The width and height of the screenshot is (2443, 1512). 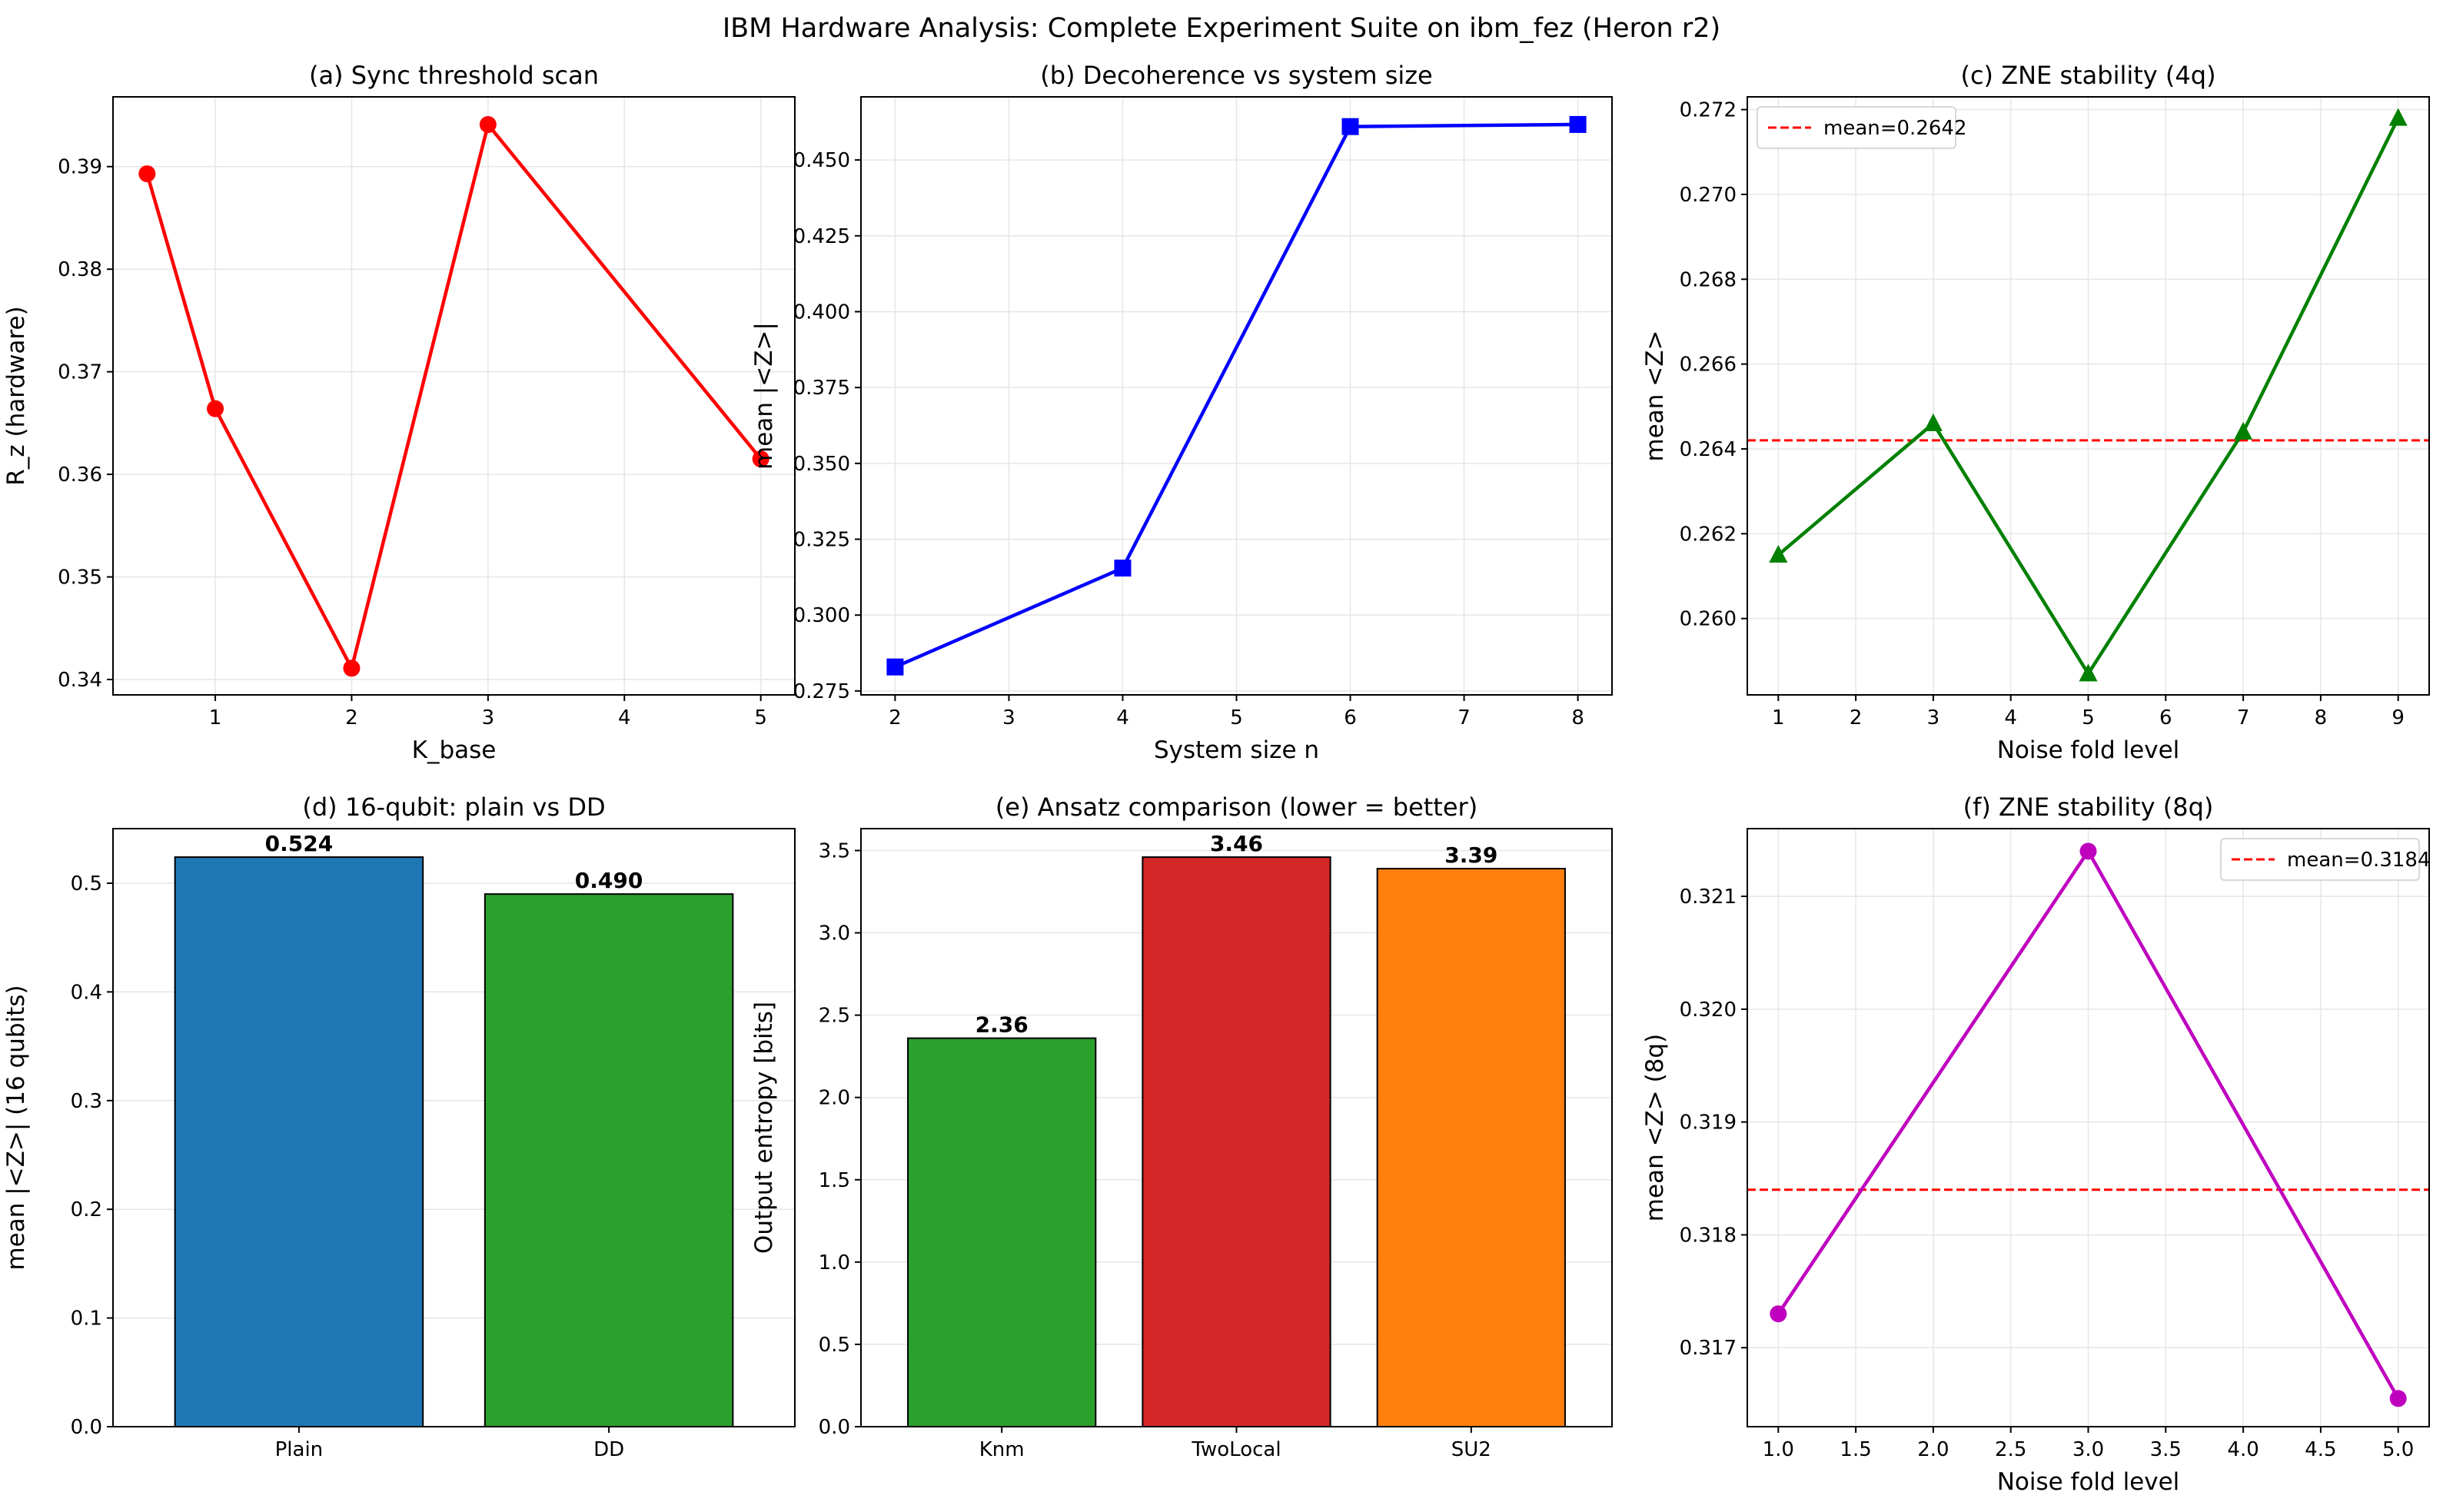 What do you see at coordinates (1708, 1235) in the screenshot?
I see `y-tick-label: 0.318` at bounding box center [1708, 1235].